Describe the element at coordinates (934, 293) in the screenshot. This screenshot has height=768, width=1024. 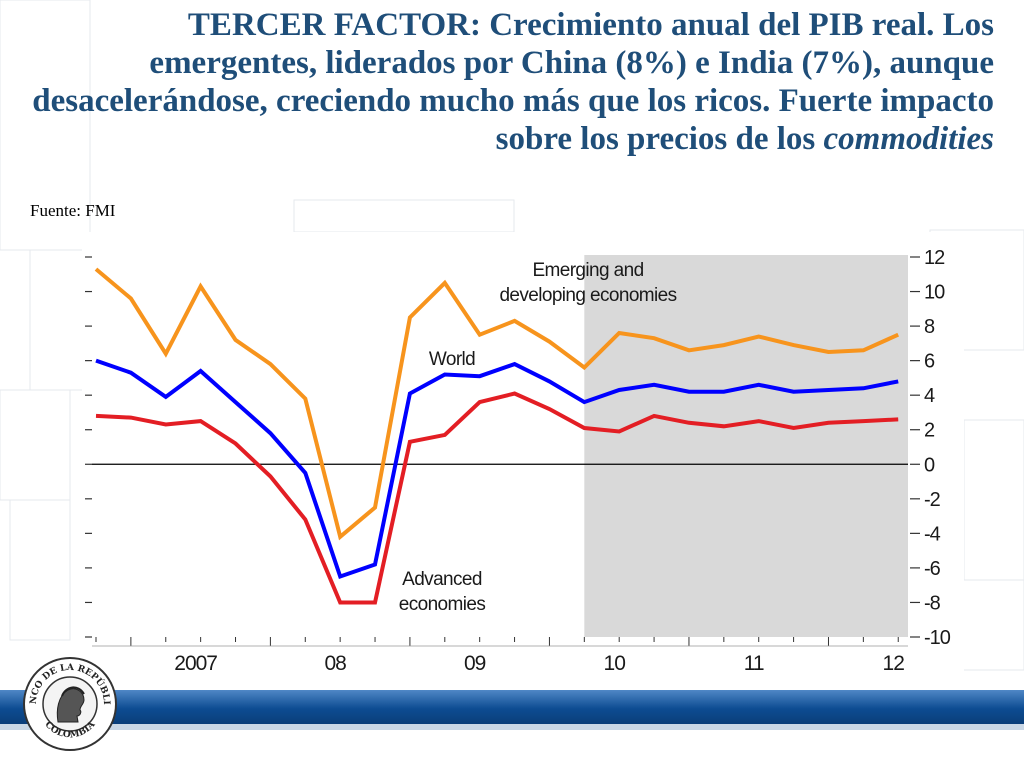
I see `y-tick-label: 10` at that location.